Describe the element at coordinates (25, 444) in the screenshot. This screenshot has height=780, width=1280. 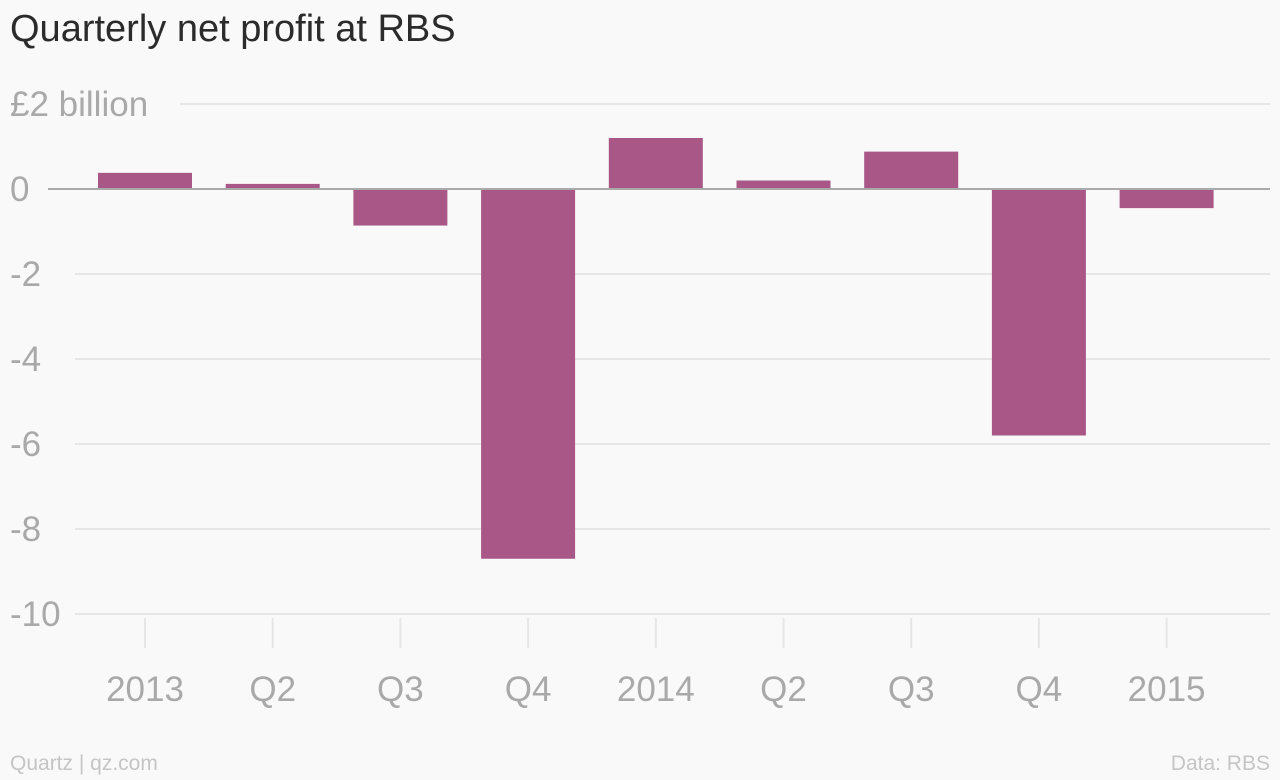
I see `y-tick-label: -6` at that location.